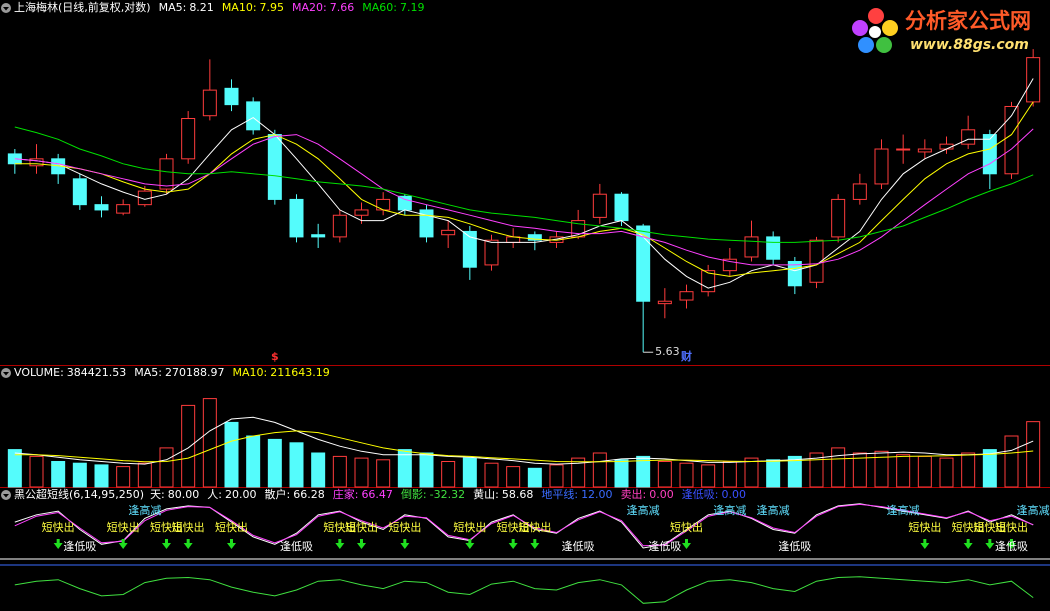 This screenshot has height=611, width=1050. What do you see at coordinates (82, 7) in the screenshot?
I see `chart-title: 上海梅林(日线,前复权,对数)` at bounding box center [82, 7].